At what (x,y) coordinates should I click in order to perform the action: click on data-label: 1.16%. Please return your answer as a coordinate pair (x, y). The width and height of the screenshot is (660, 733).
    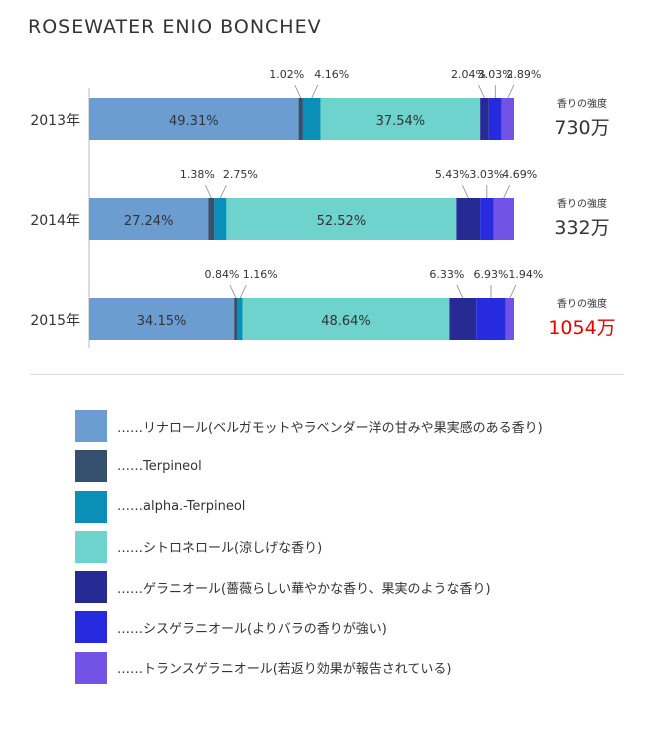
    Looking at the image, I should click on (260, 274).